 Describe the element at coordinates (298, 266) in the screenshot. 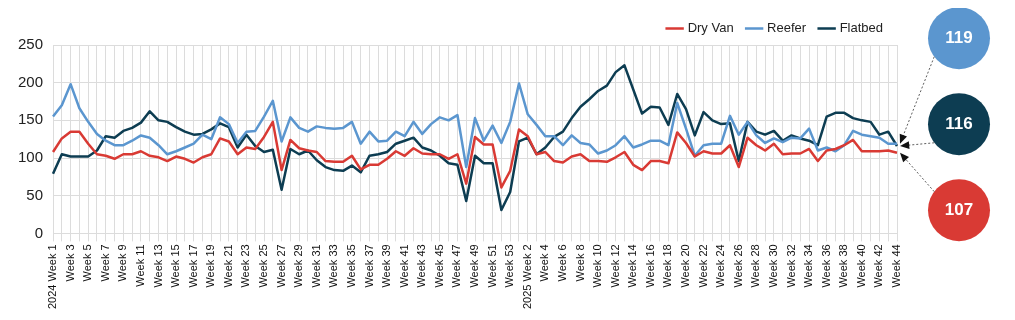

I see `x-tick-label: Week 29` at that location.